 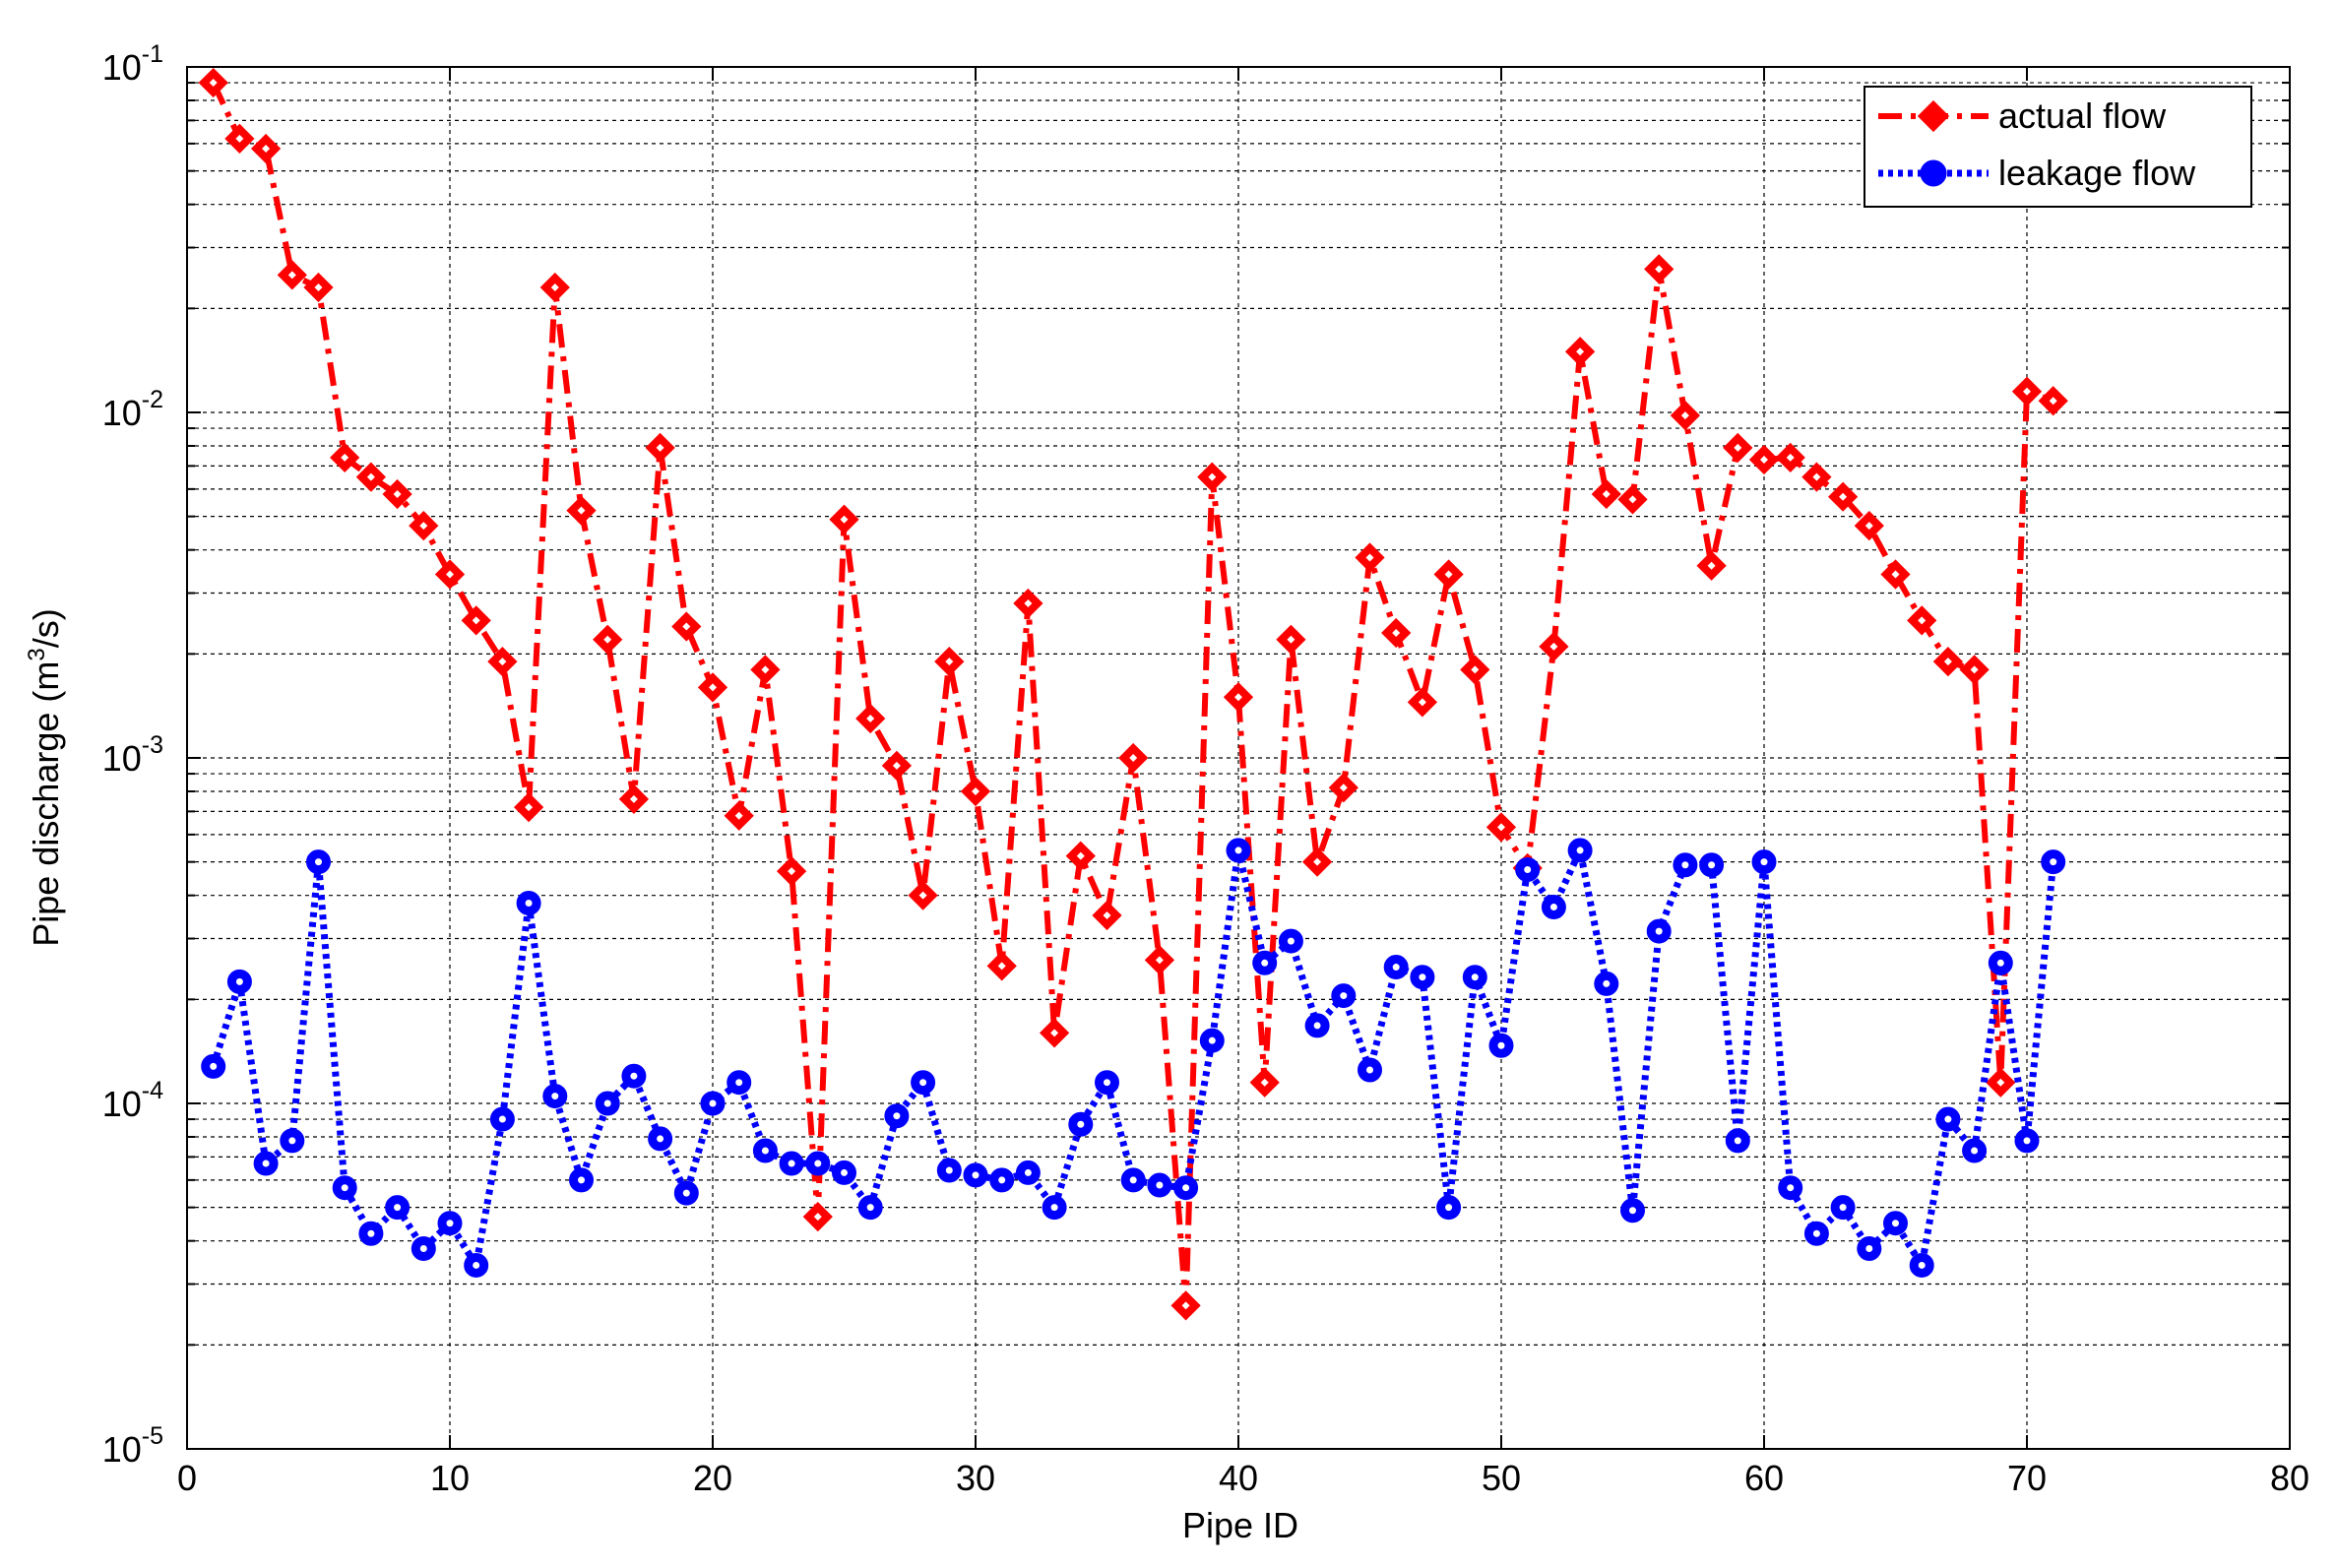 What do you see at coordinates (1933, 173) in the screenshot?
I see `legend-marker-leakage-flow` at bounding box center [1933, 173].